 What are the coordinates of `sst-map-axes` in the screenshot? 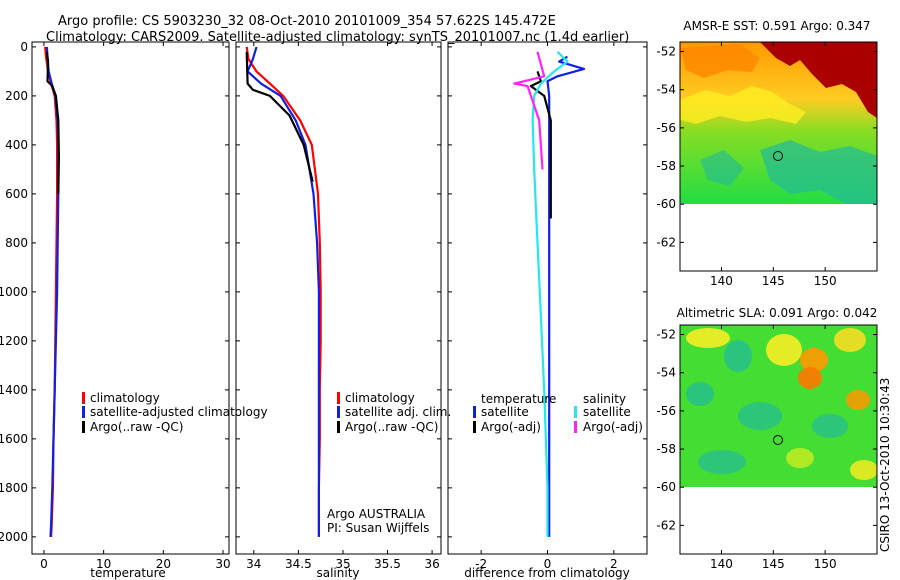 It's located at (778, 156).